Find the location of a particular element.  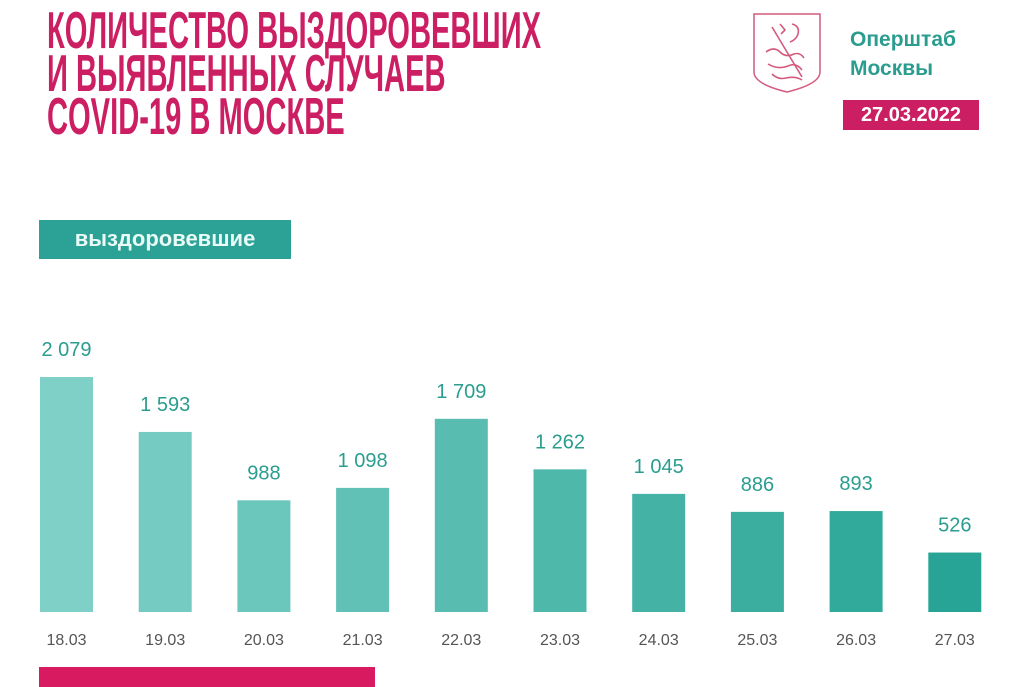

org-name: Оперштаб Москвы is located at coordinates (903, 54).